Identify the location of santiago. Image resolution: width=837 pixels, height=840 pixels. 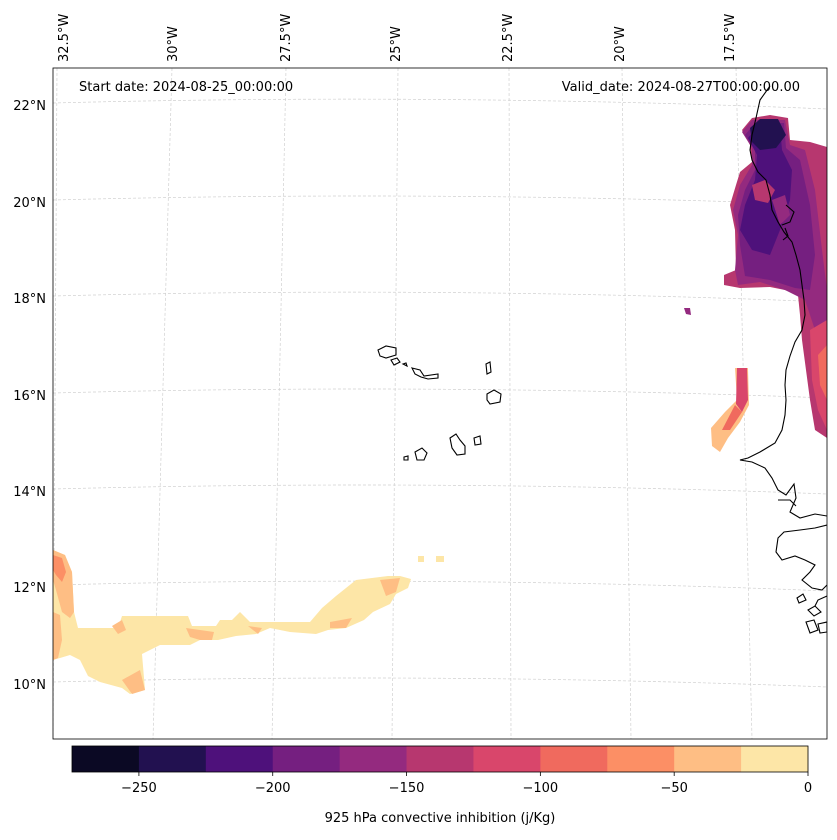
(457, 444).